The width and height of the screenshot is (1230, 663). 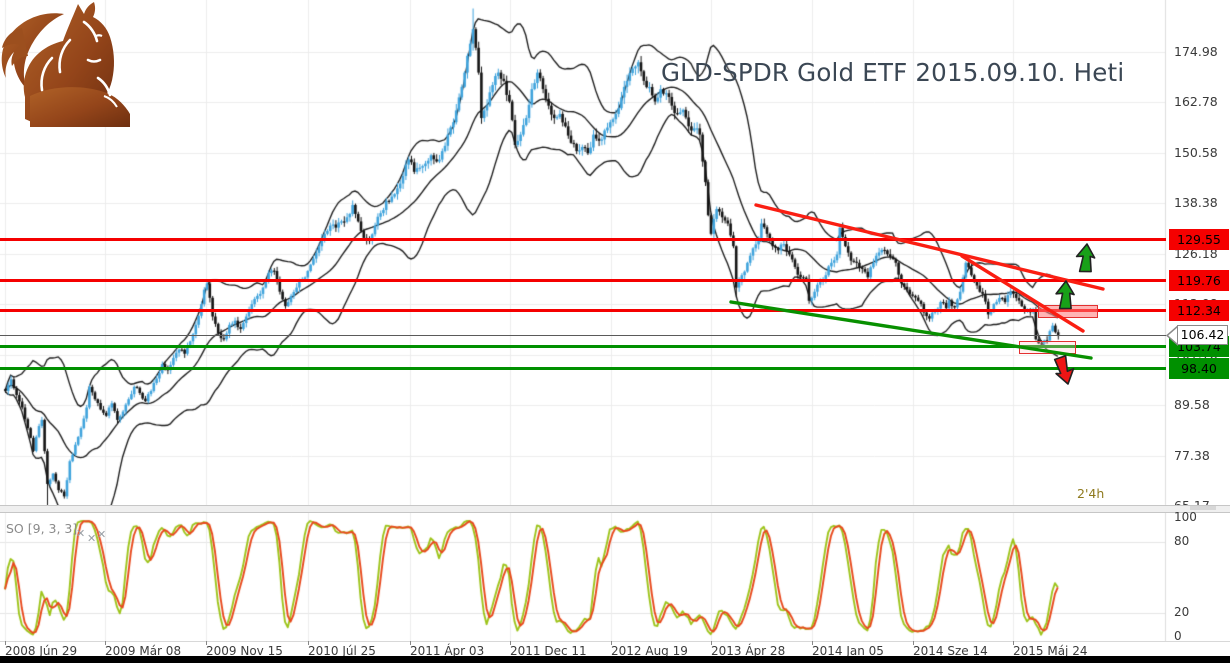 I want to click on support-price-badge: 98.40, so click(x=1199, y=369).